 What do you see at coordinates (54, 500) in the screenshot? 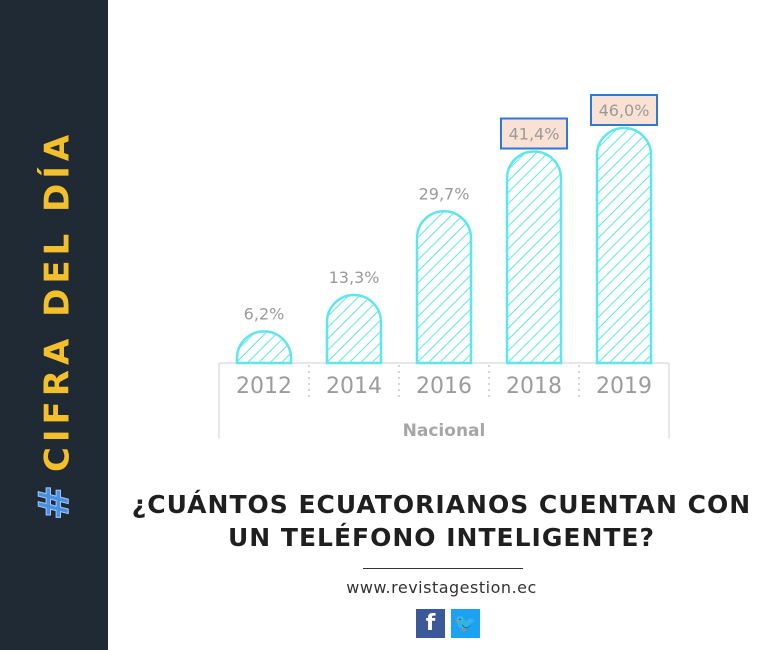
I see `hashtag-icon: #` at bounding box center [54, 500].